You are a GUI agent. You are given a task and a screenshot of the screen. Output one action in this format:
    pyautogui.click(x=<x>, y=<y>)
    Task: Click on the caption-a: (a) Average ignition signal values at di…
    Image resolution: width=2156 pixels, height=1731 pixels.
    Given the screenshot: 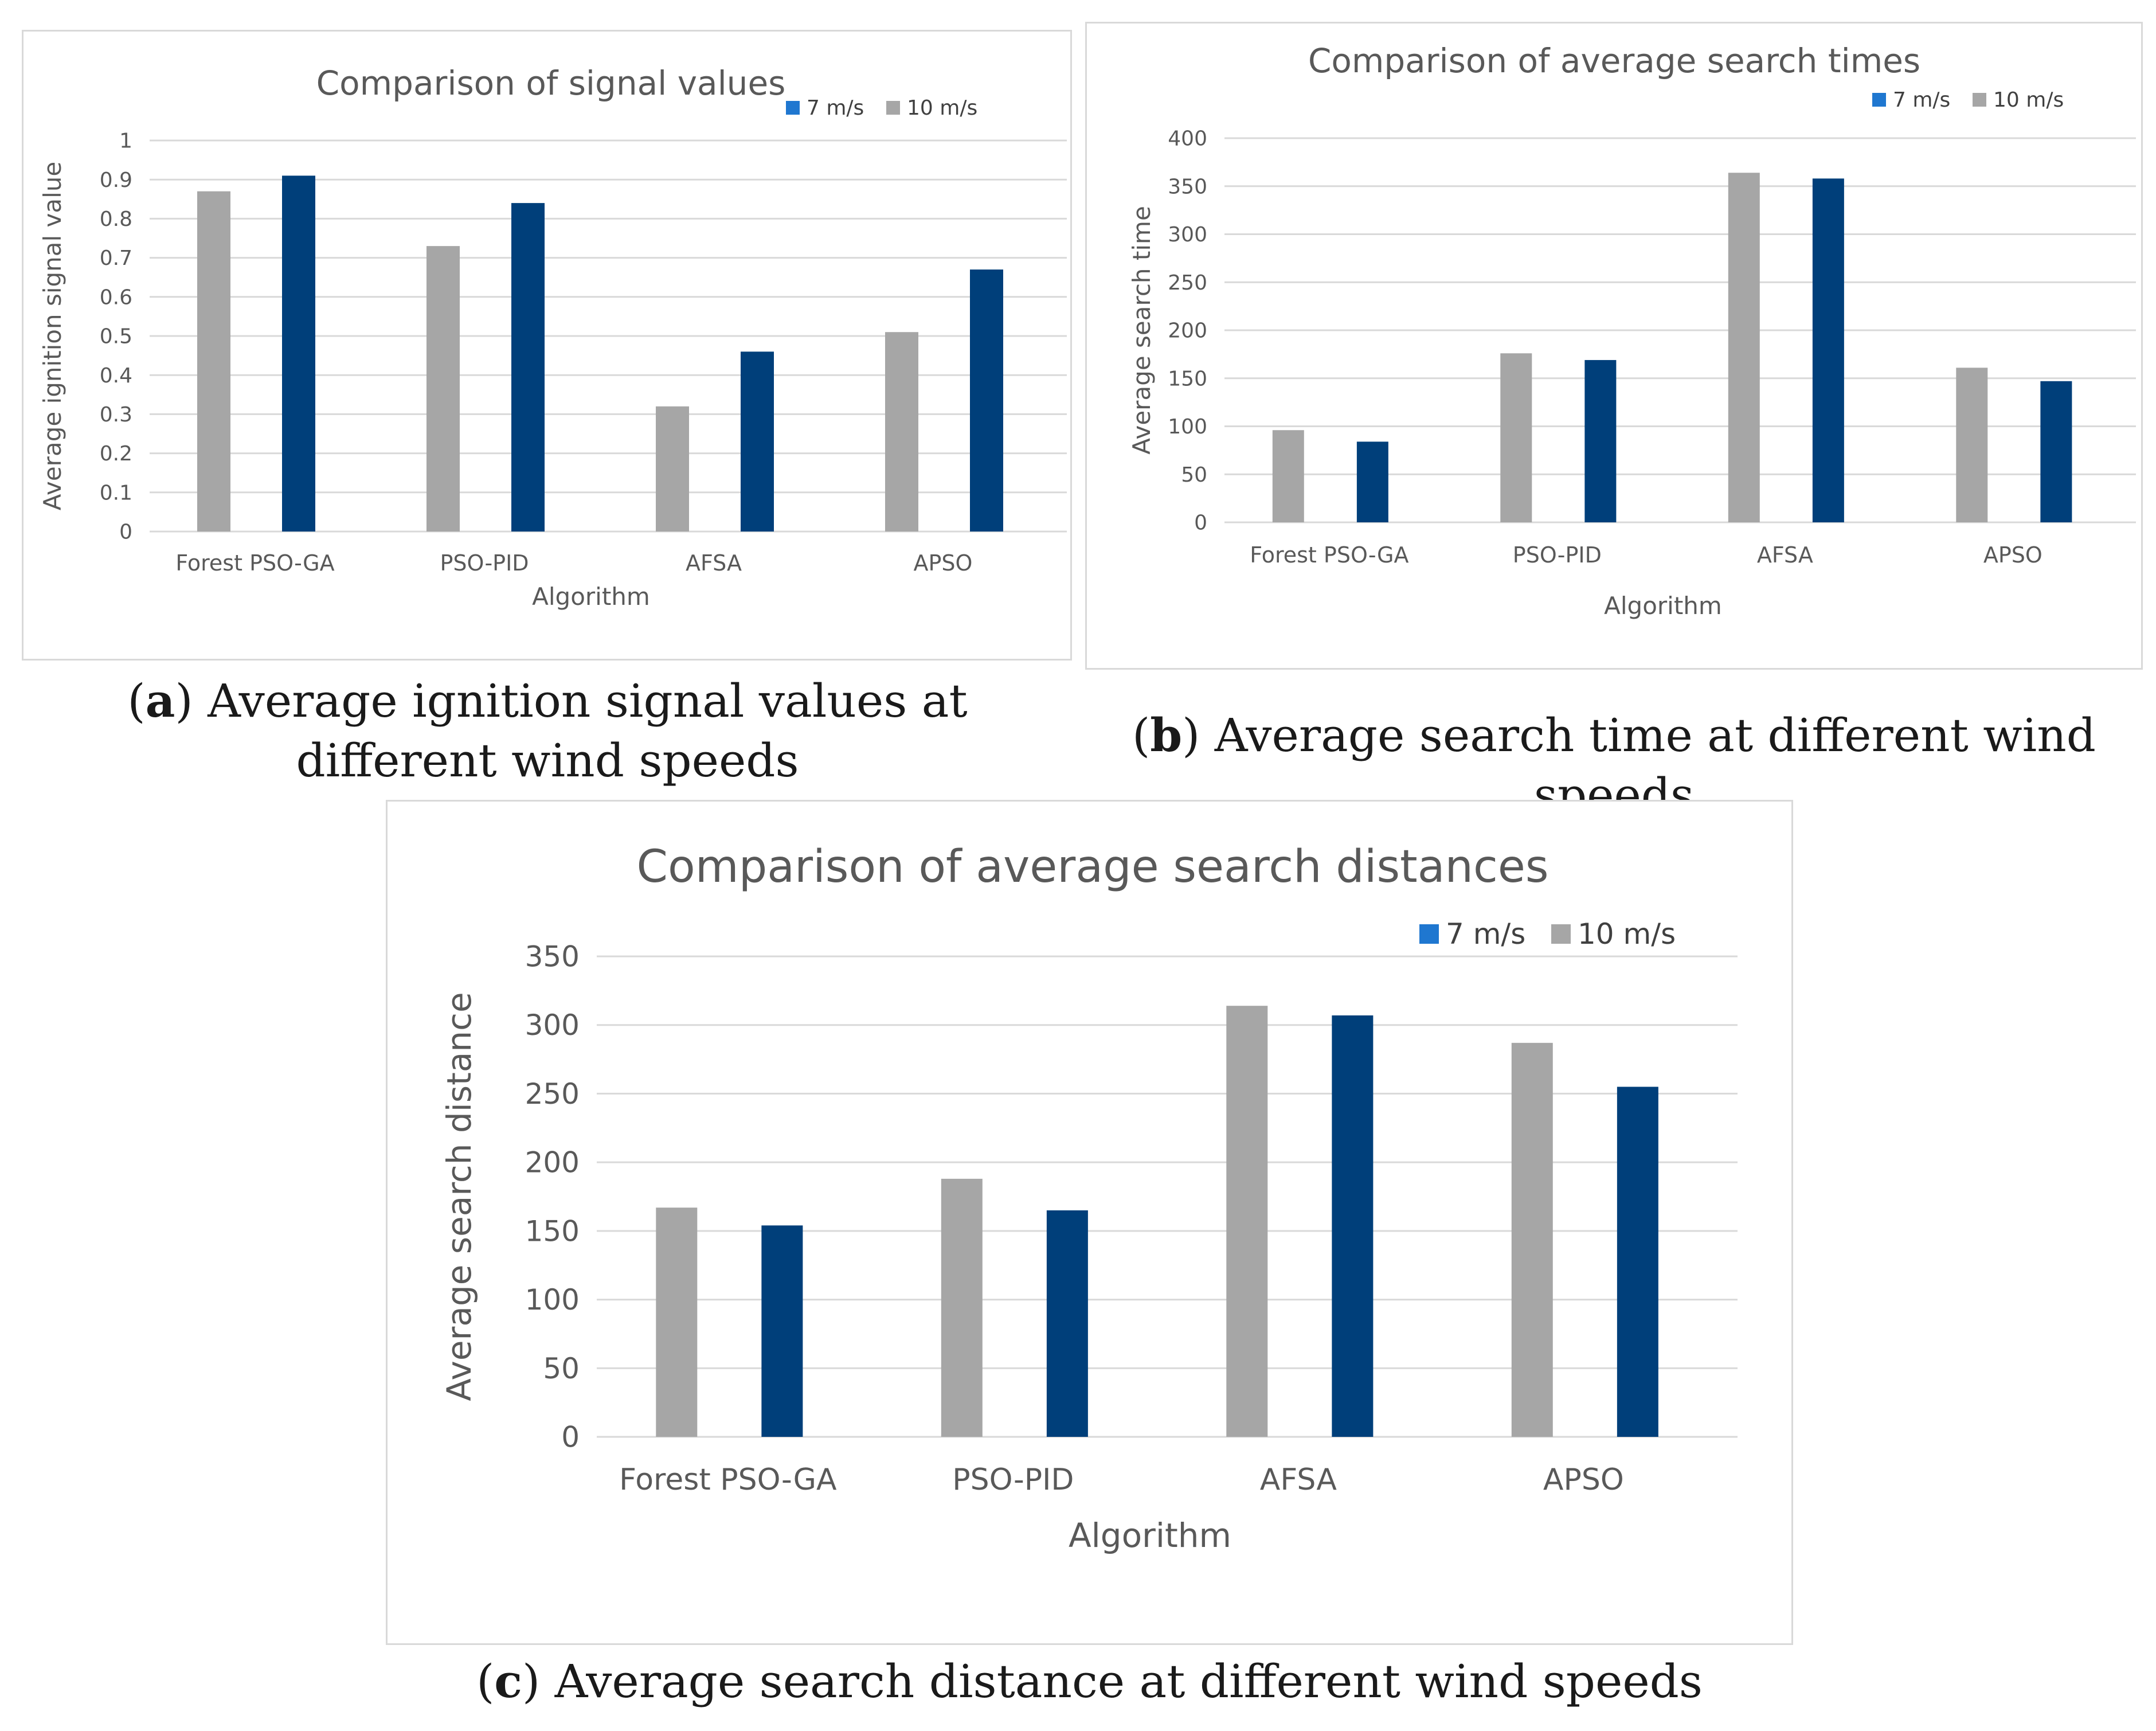 What is the action you would take?
    pyautogui.click(x=548, y=730)
    